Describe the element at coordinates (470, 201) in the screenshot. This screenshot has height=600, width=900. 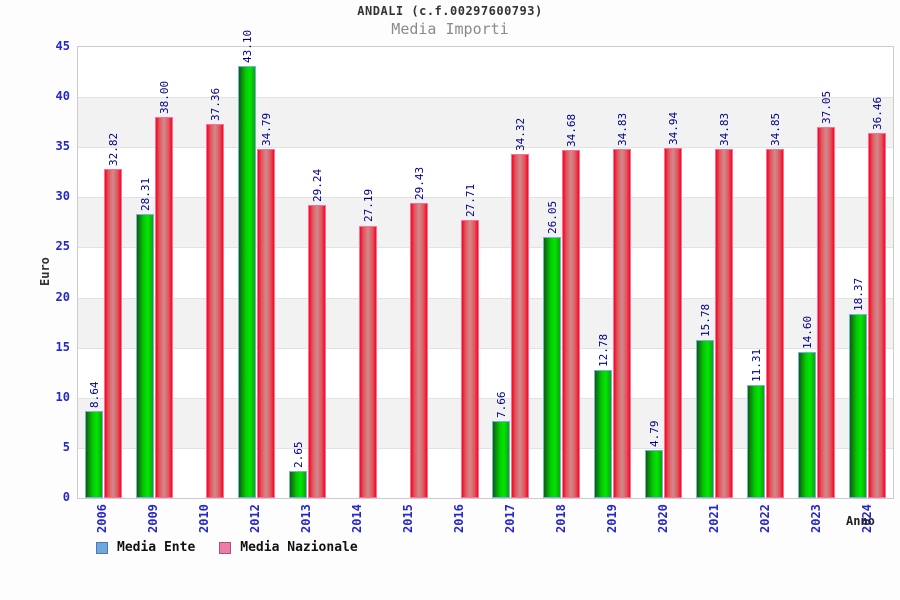
I see `bar-media-nazionale-2016-value-label: 27.71` at that location.